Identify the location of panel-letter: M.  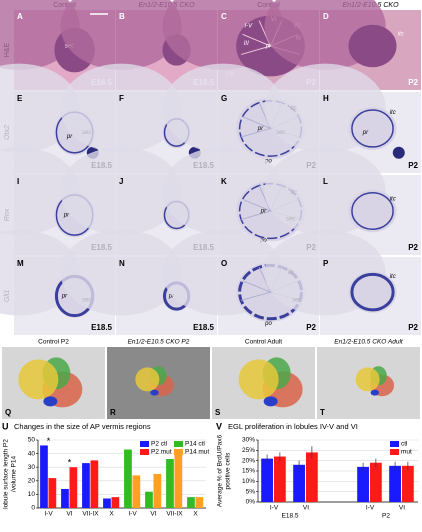
(20, 263).